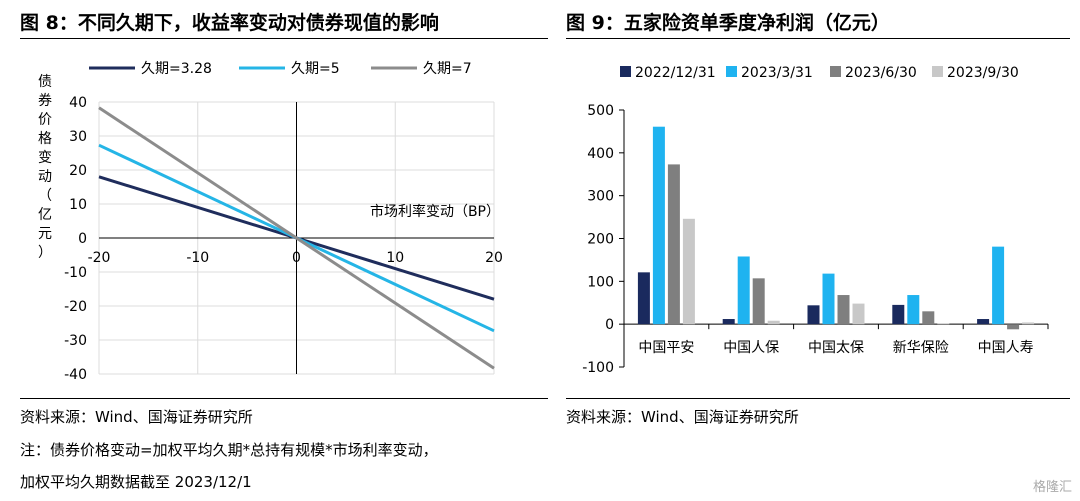 This screenshot has width=1080, height=501. What do you see at coordinates (777, 73) in the screenshot?
I see `legend-label: 2023/3/31` at bounding box center [777, 73].